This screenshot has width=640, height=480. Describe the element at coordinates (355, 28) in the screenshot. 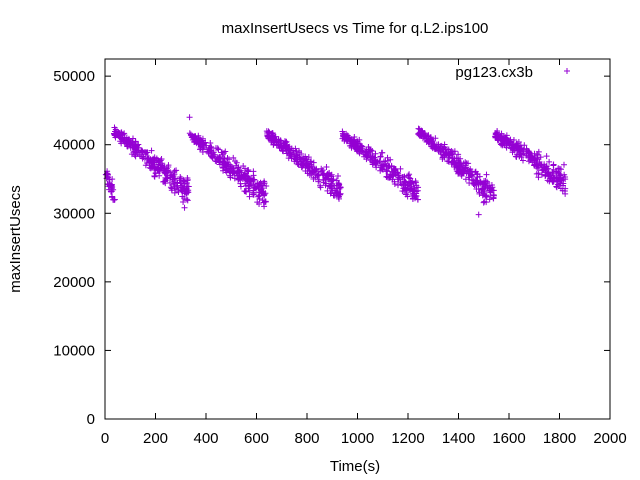

I see `chart-title: maxInsertUsecs vs Time for q.L2.ips100` at that location.